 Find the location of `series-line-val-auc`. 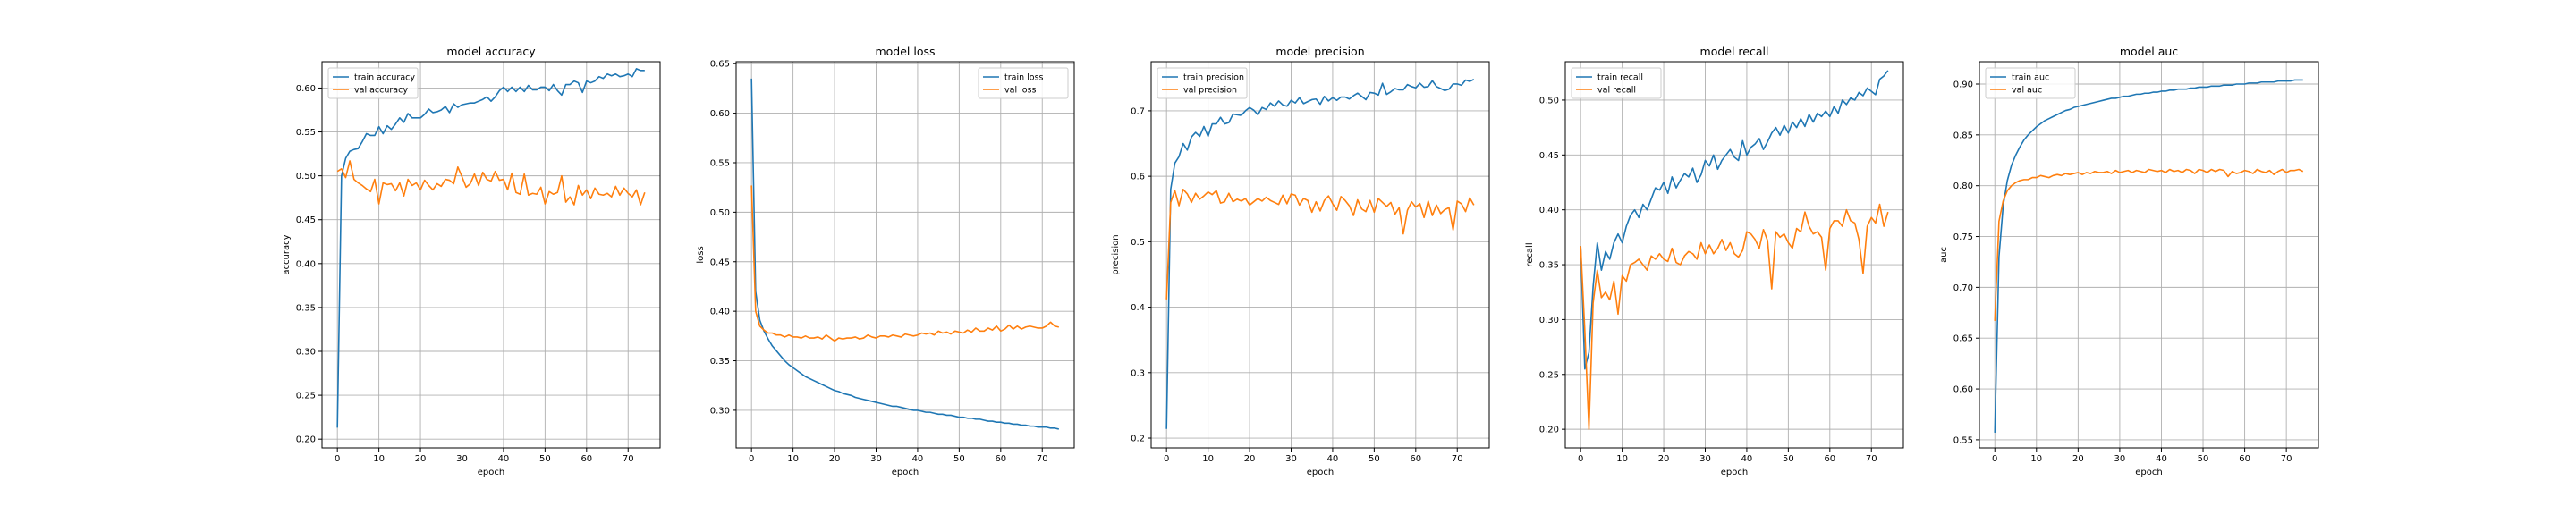

series-line-val-auc is located at coordinates (2149, 245).